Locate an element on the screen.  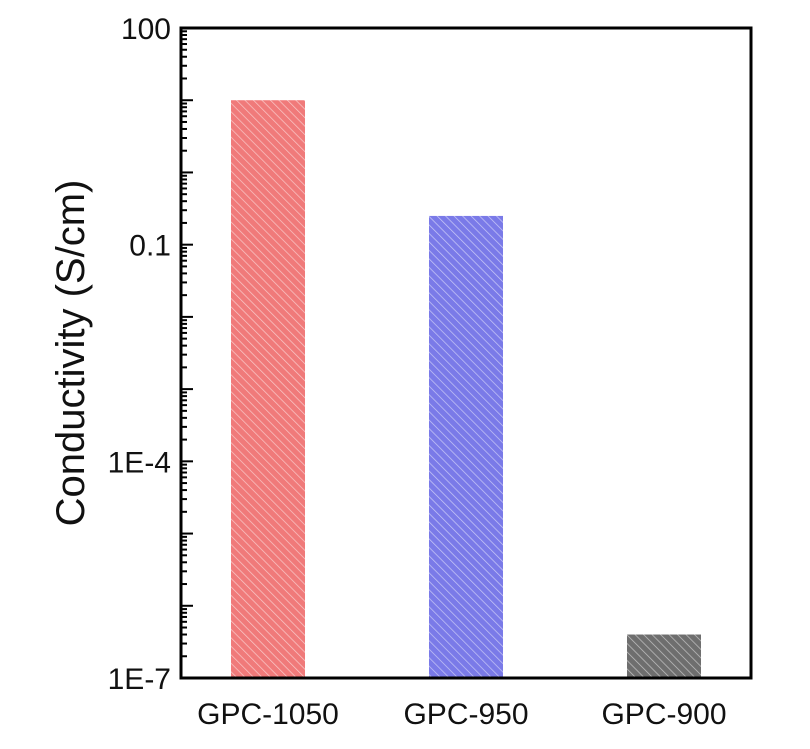
x-tick-labels: GPC-1050 GPC-950 GPC-900 is located at coordinates (461, 714).